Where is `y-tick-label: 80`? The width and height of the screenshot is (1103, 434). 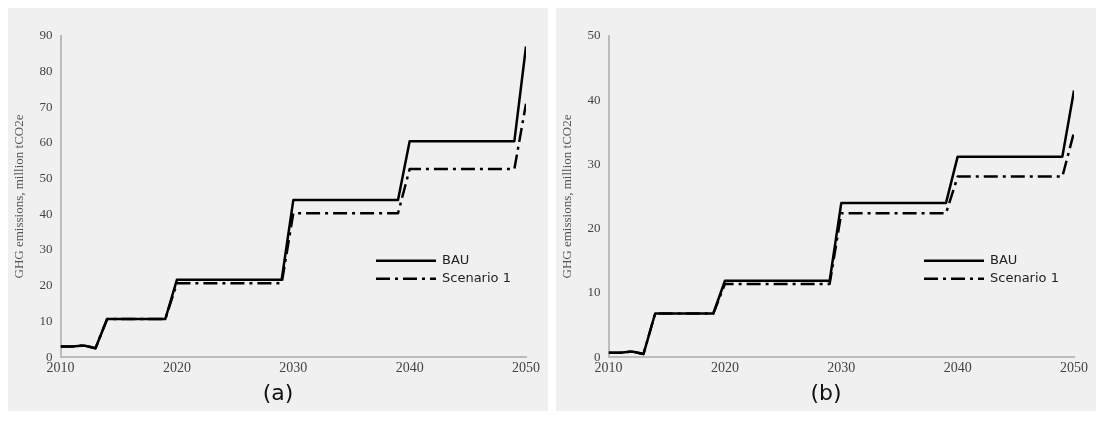
y-tick-label: 80 is located at coordinates (46, 70).